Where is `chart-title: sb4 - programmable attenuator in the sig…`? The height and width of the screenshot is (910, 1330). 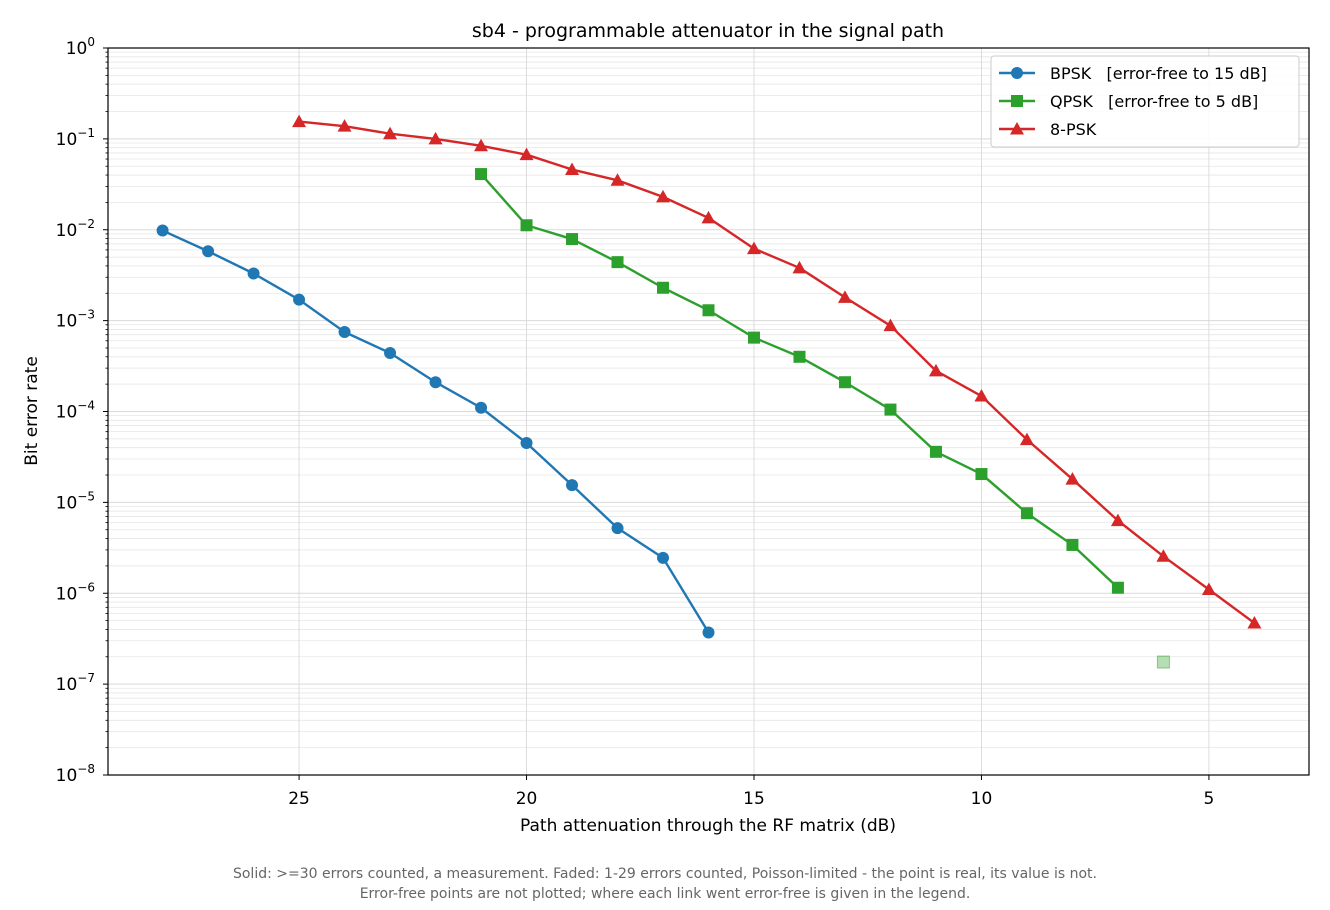
chart-title: sb4 - programmable attenuator in the sig… is located at coordinates (708, 31).